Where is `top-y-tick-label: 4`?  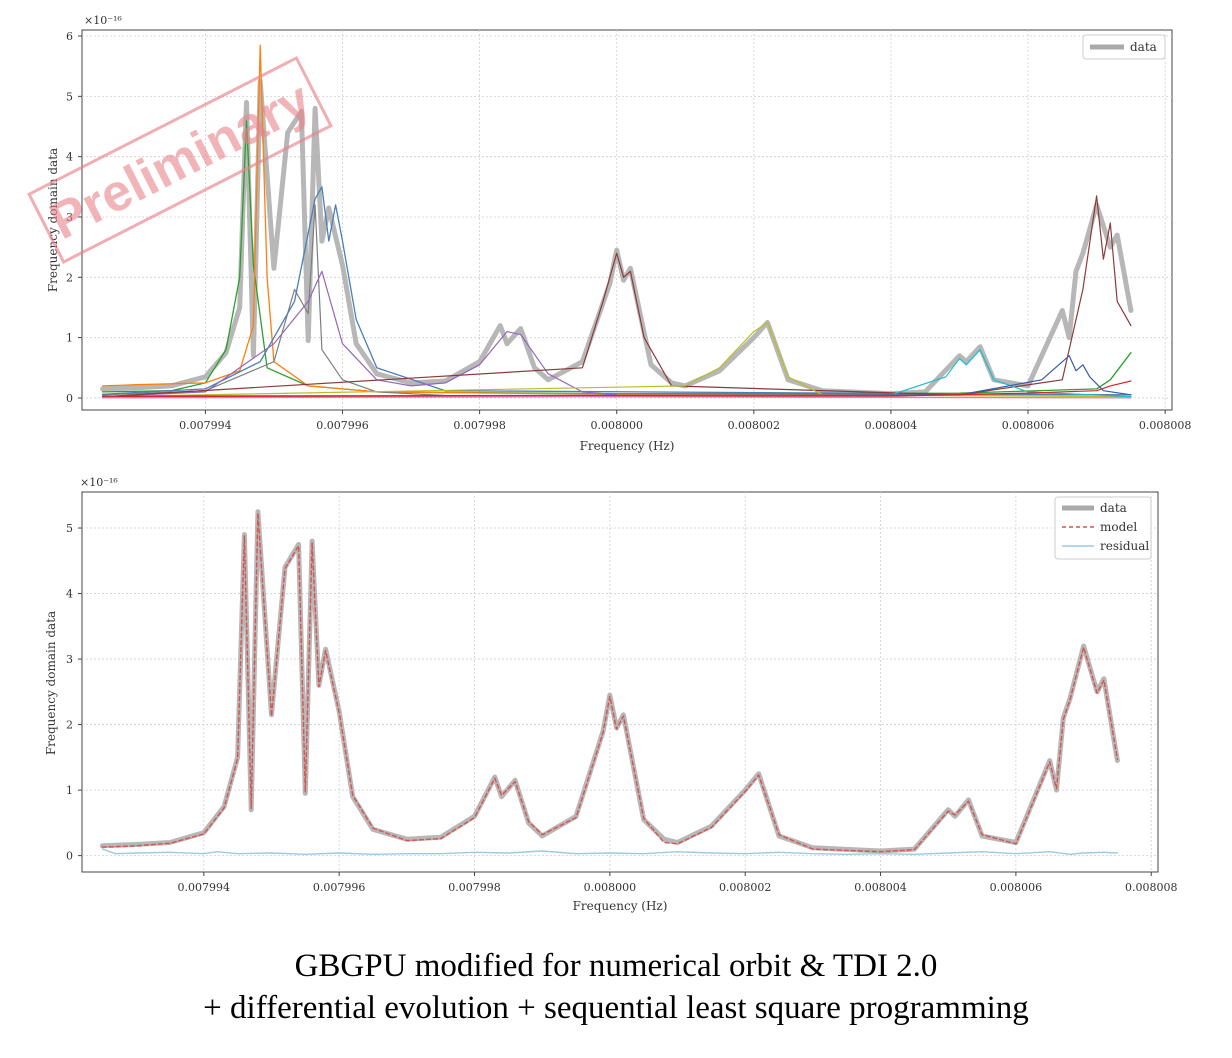
top-y-tick-label: 4 is located at coordinates (69, 157).